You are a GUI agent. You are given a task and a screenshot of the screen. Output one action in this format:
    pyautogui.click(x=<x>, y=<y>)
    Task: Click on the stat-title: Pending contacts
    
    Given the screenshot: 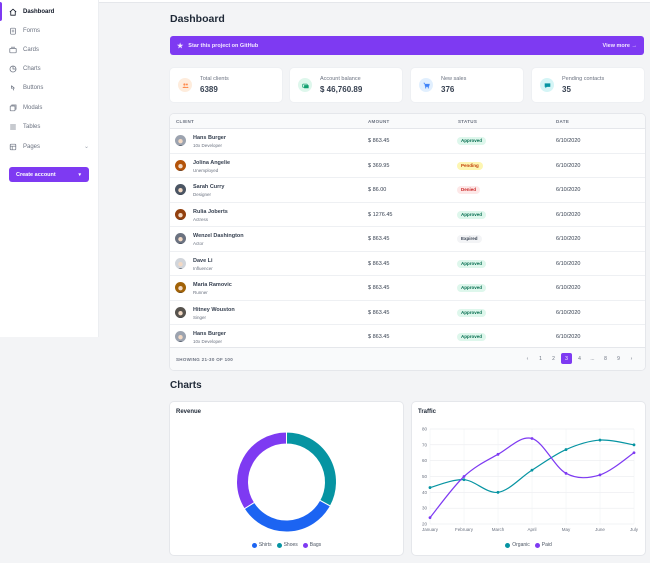 What is the action you would take?
    pyautogui.click(x=583, y=79)
    